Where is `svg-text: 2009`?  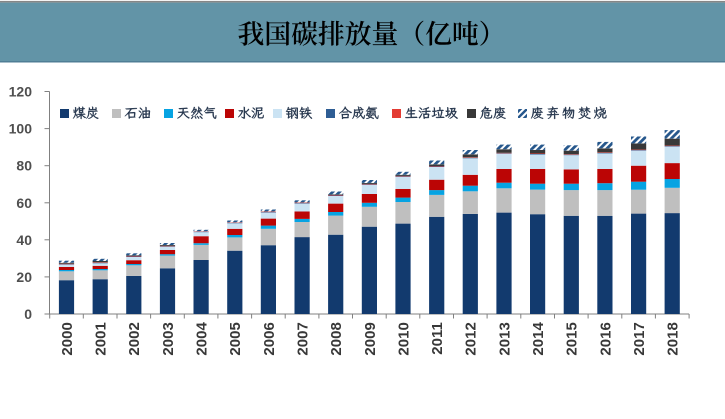
svg-text: 2009 is located at coordinates (370, 338).